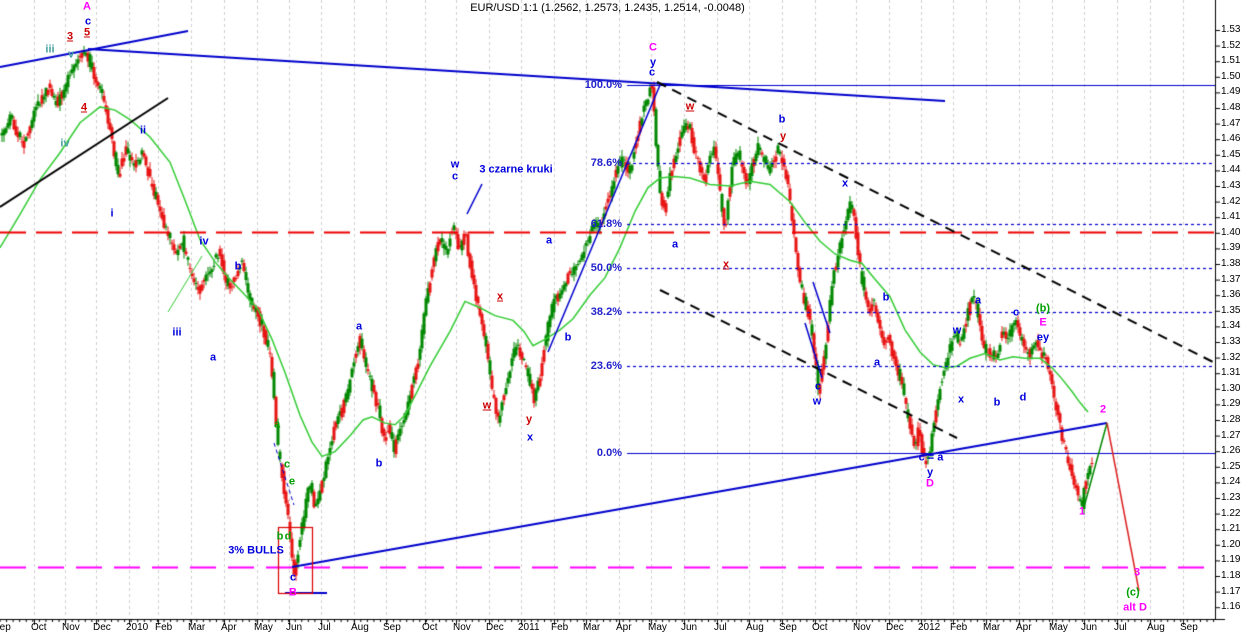 The height and width of the screenshot is (636, 1250). I want to click on wave-label-3-czarne-kruki: 3 czarne kruki, so click(516, 169).